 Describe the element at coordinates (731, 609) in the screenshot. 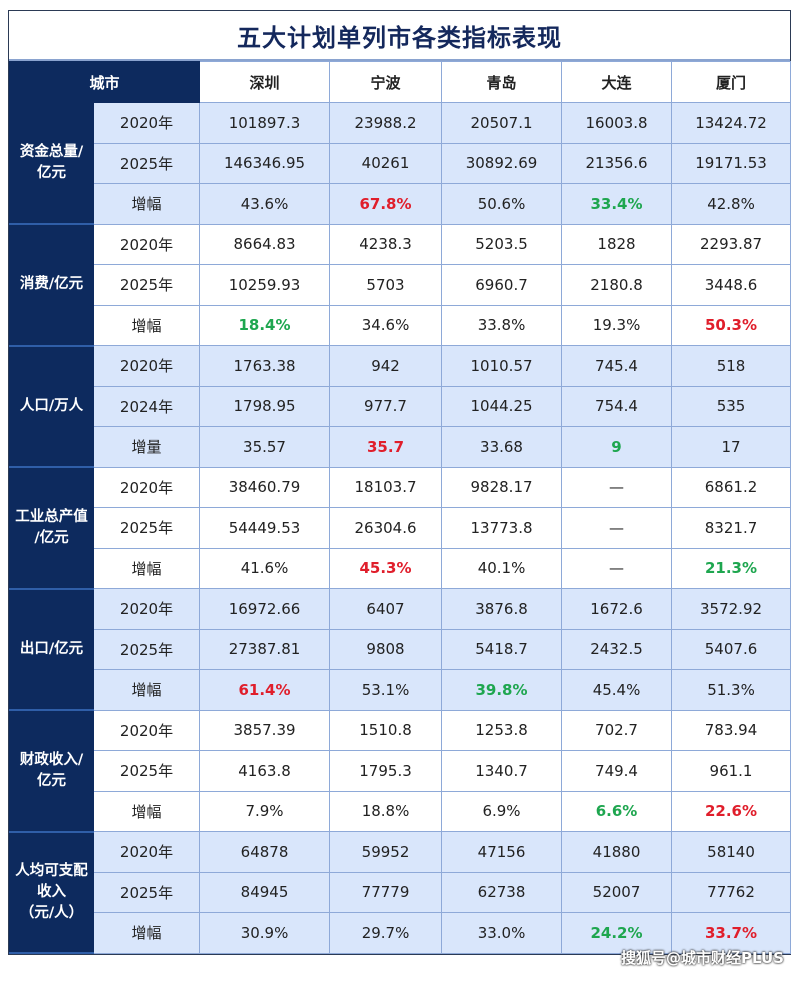

I see `data-cell: 3572.92` at that location.